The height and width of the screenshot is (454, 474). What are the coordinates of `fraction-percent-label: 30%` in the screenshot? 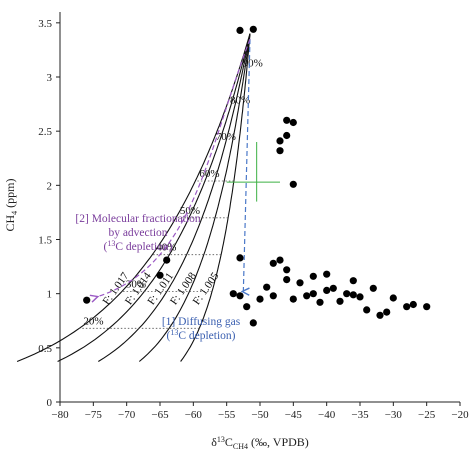 It's located at (136, 285).